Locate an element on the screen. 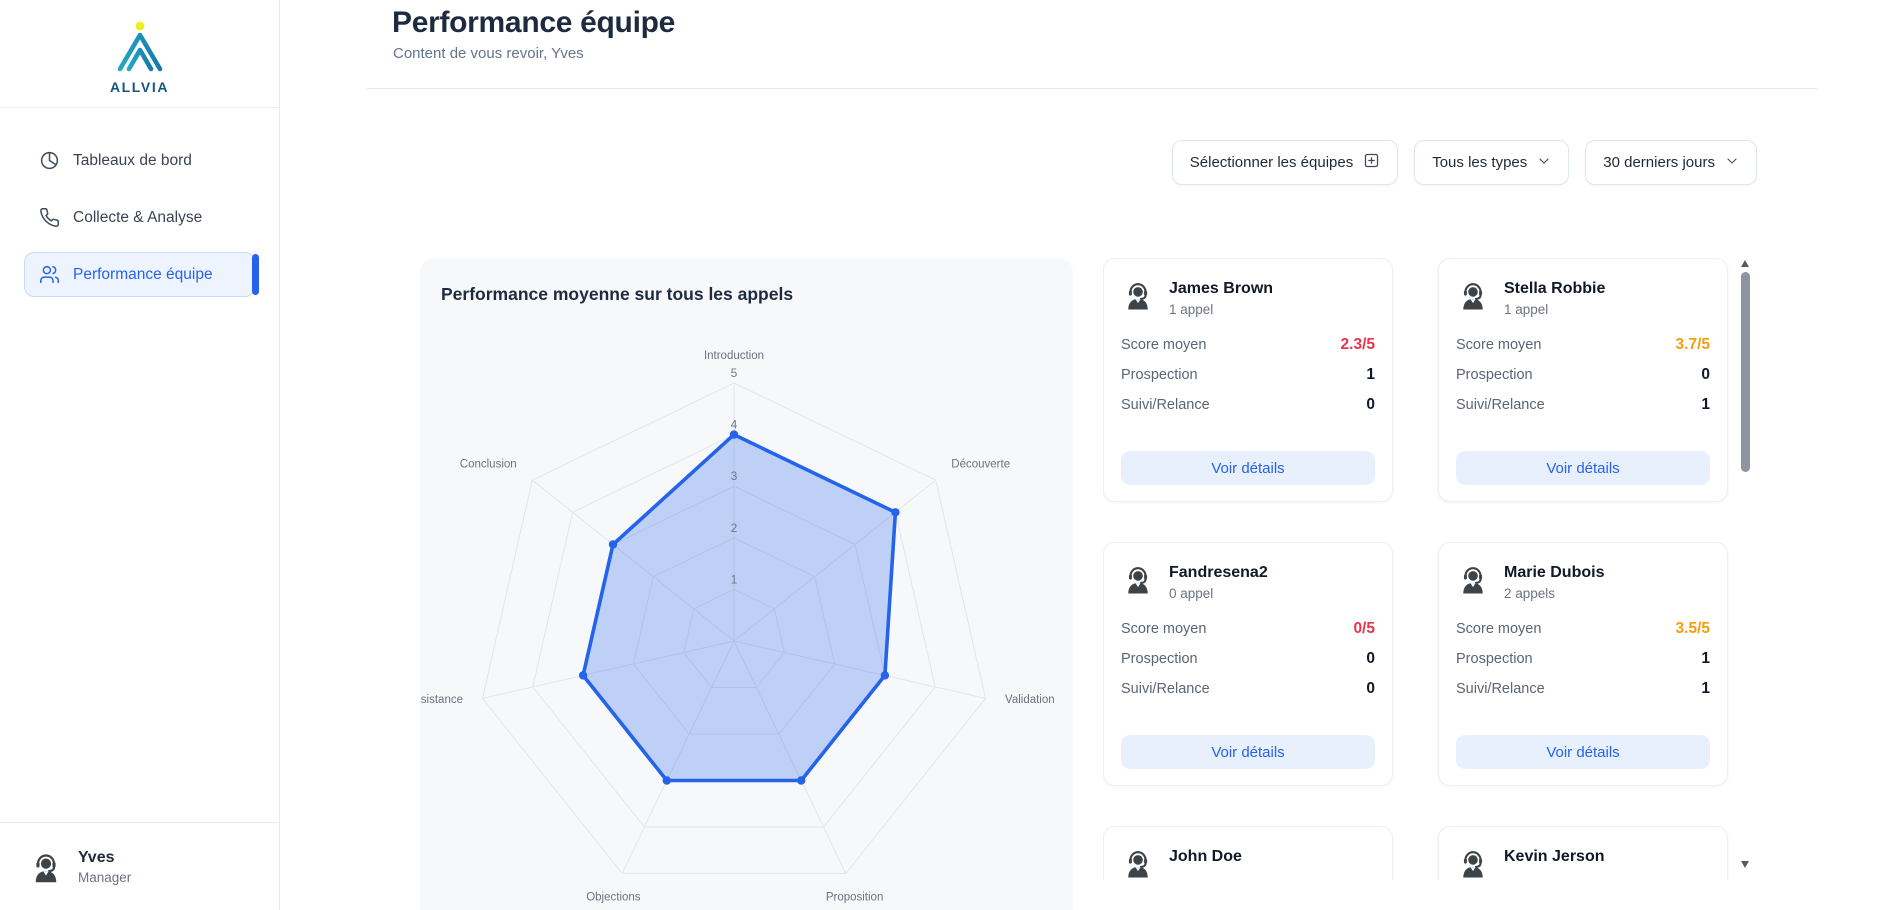 Image resolution: width=1903 pixels, height=910 pixels. member-header: James Brown 1 appel is located at coordinates (1248, 297).